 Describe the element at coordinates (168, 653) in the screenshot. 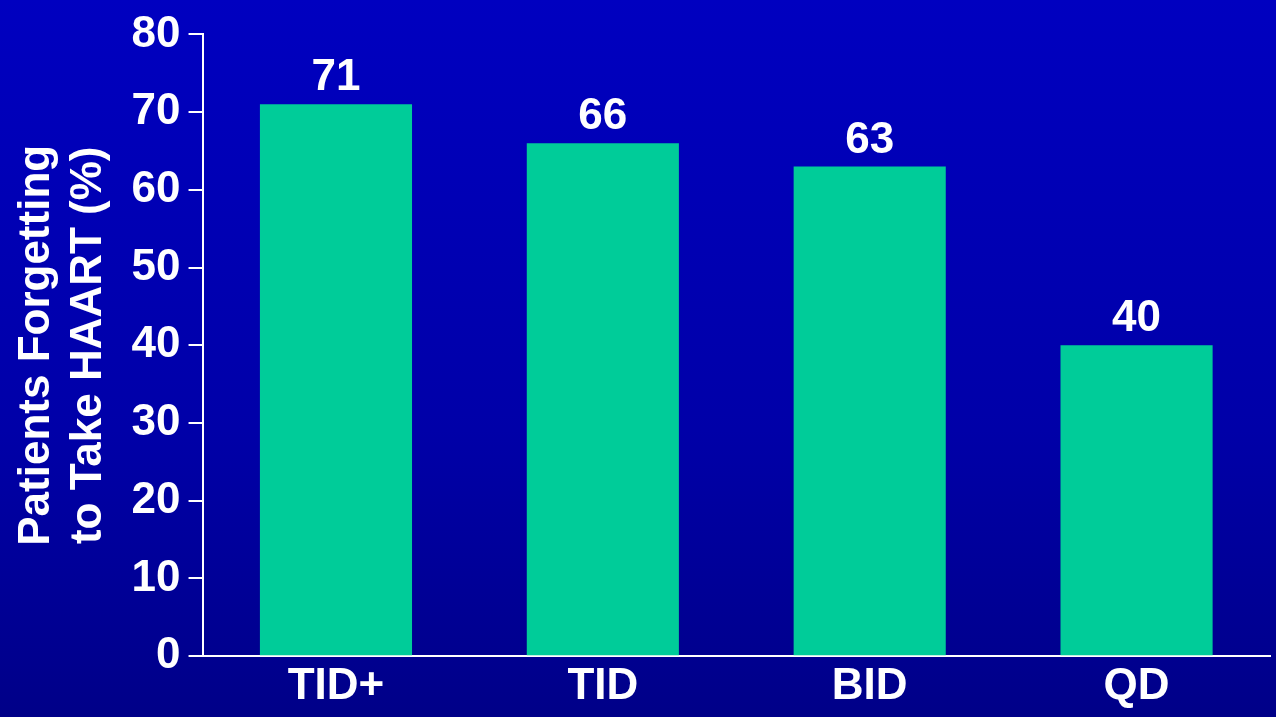

I see `y-tick-label: 0` at that location.